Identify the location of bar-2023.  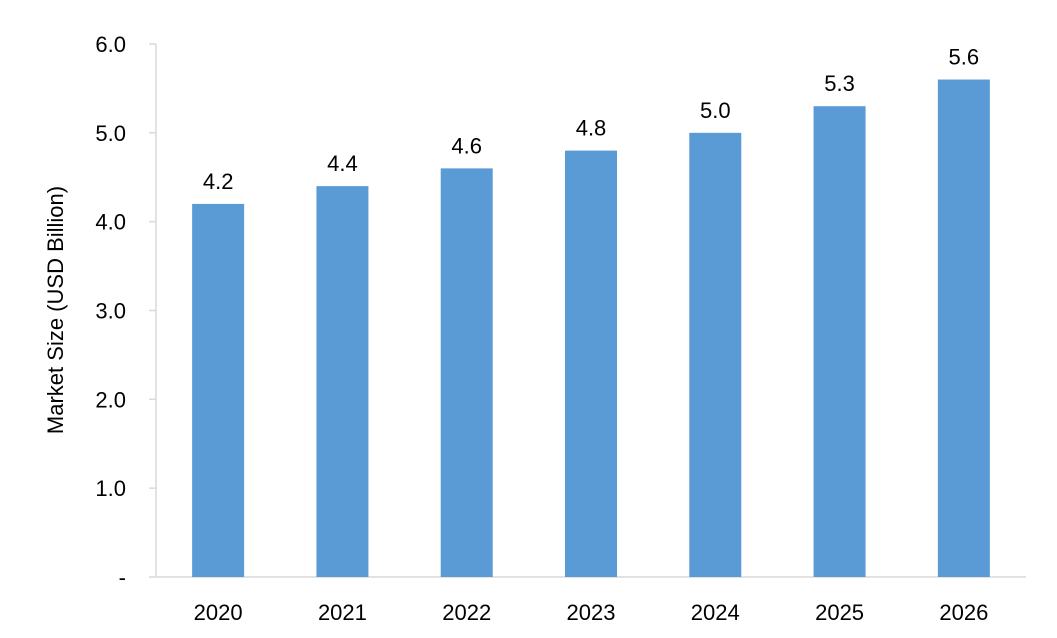
(591, 363).